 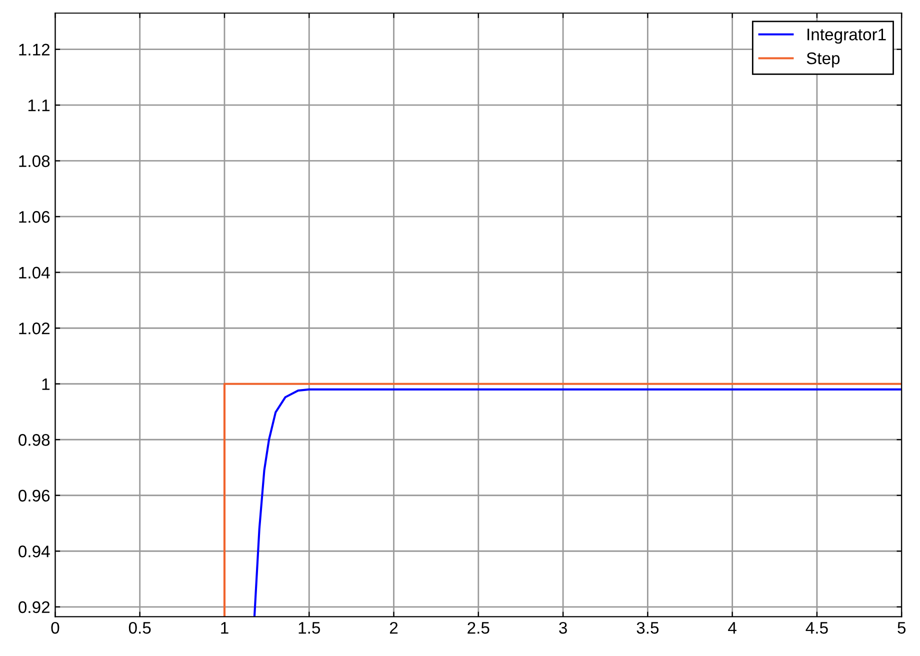 I want to click on y-tick-label: 0.92, so click(x=34, y=607).